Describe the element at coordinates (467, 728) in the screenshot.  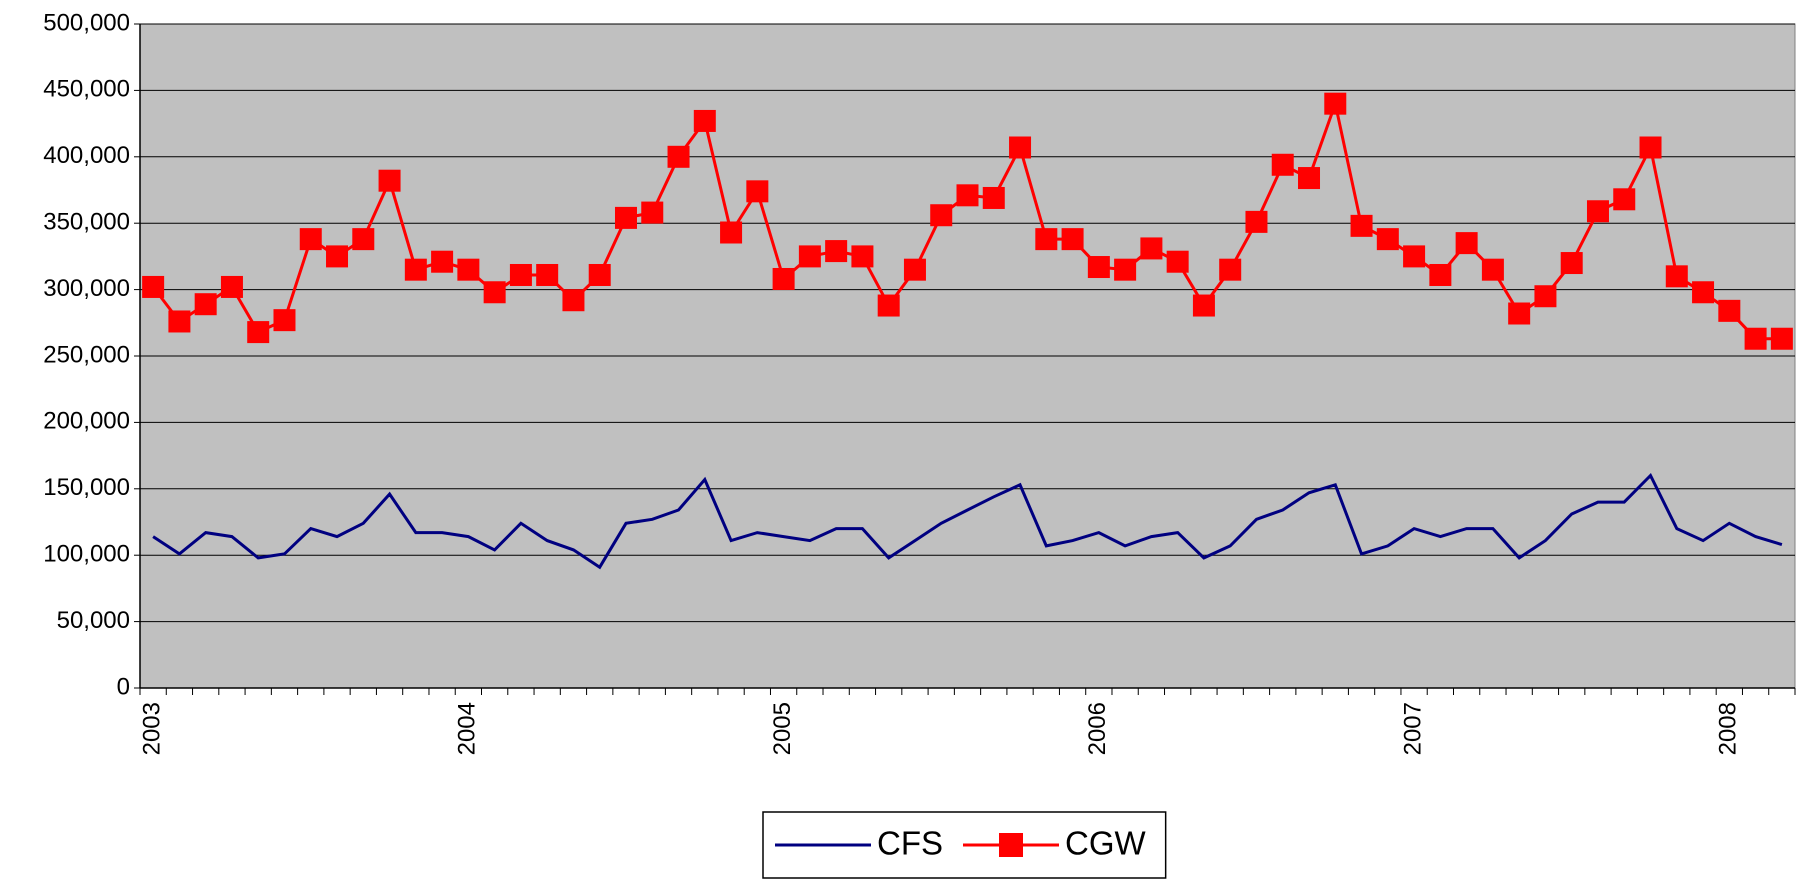
I see `x-tick-label: 2004` at that location.